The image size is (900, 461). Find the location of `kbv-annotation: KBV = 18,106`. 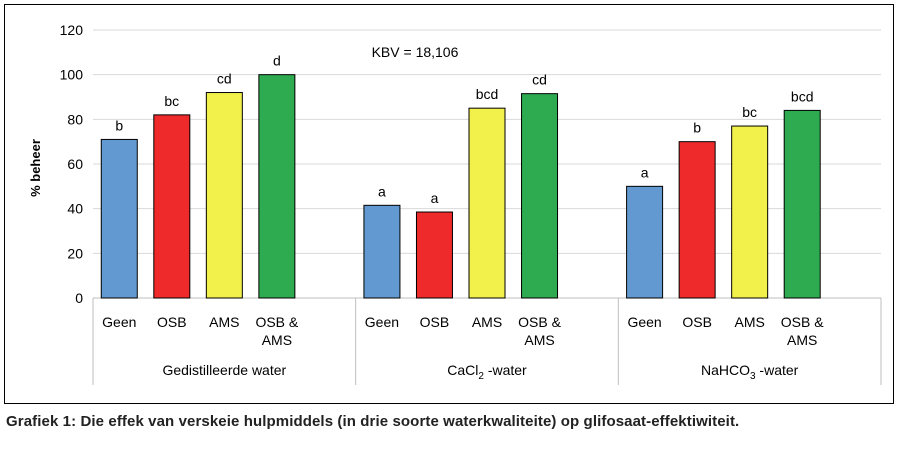

kbv-annotation: KBV = 18,106 is located at coordinates (415, 52).